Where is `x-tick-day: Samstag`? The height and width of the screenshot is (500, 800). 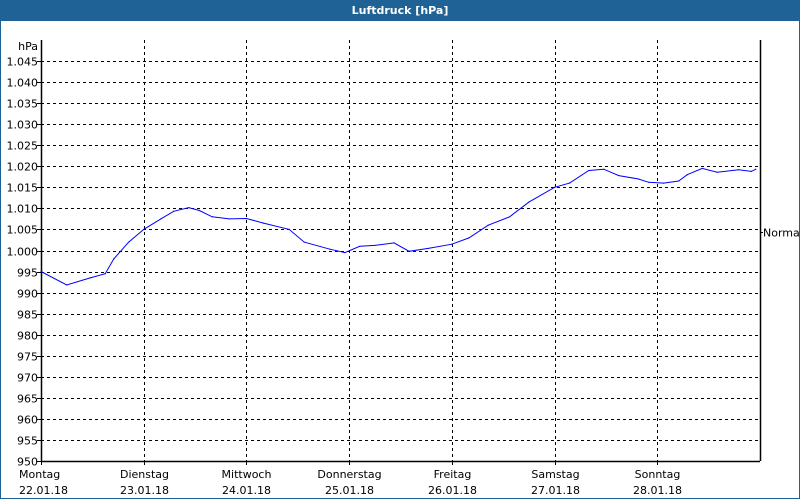
x-tick-day: Samstag is located at coordinates (555, 474).